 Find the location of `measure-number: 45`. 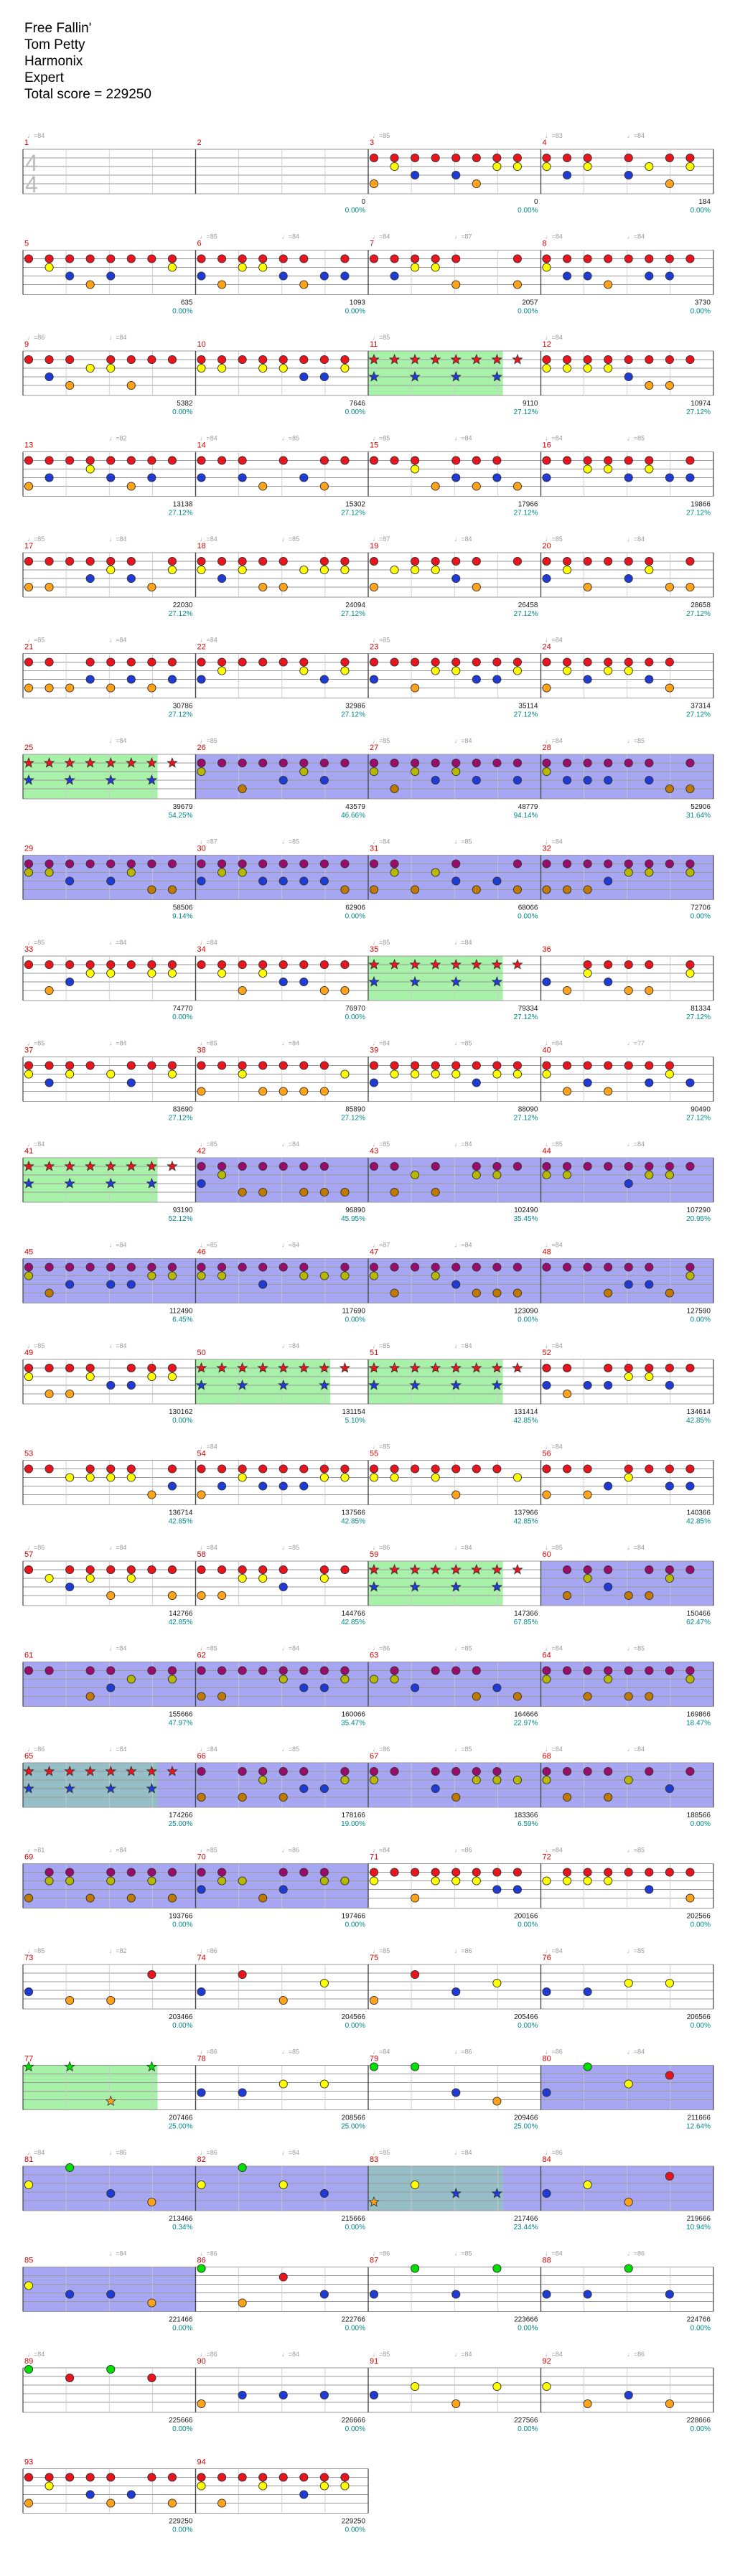

measure-number: 45 is located at coordinates (28, 1253).